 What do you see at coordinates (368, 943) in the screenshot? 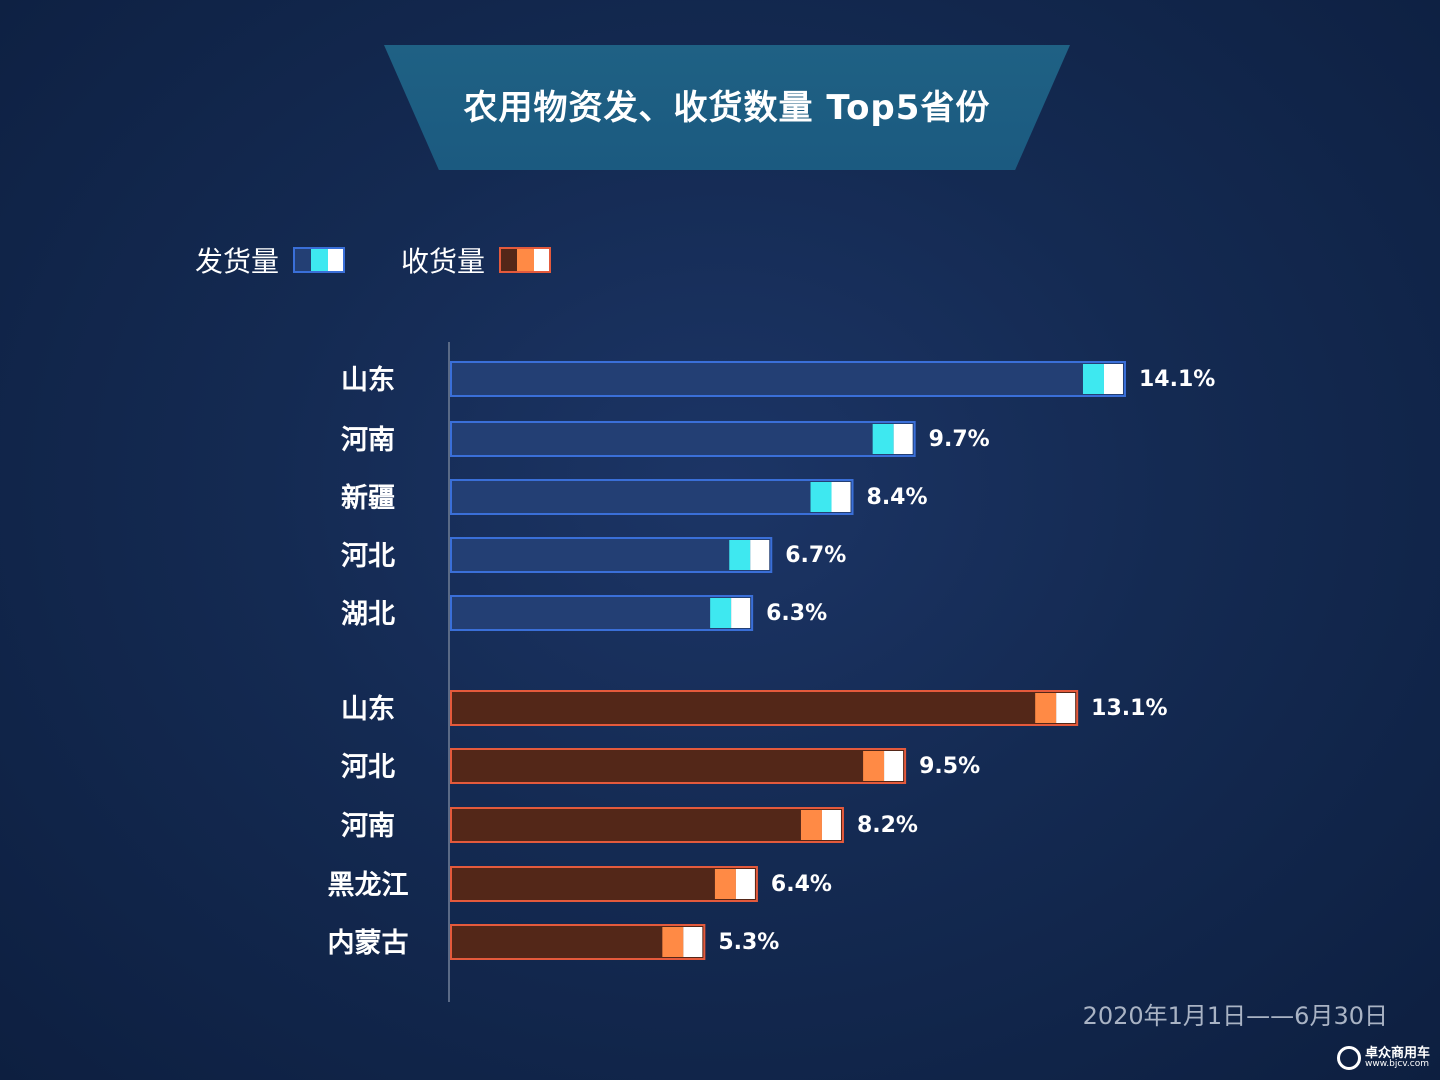
I see `category-label: 内蒙古` at bounding box center [368, 943].